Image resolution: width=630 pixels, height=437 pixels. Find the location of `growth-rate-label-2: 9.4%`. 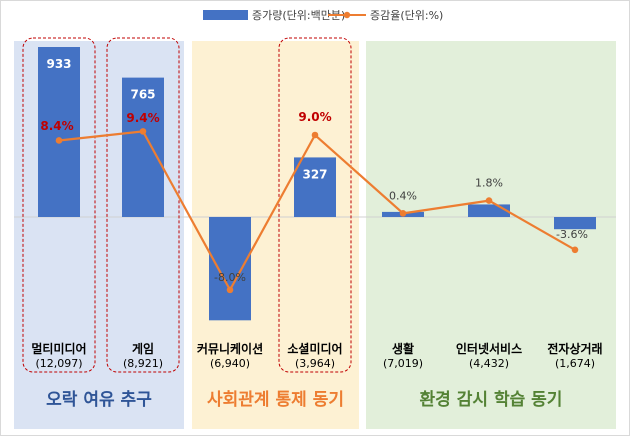

growth-rate-label-2: 9.4% is located at coordinates (142, 118).